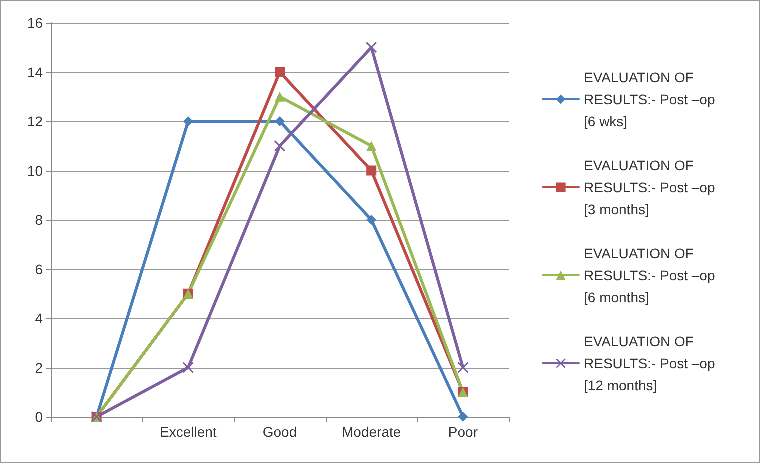 This screenshot has height=463, width=760. I want to click on y-tick-label: 6, so click(39, 269).